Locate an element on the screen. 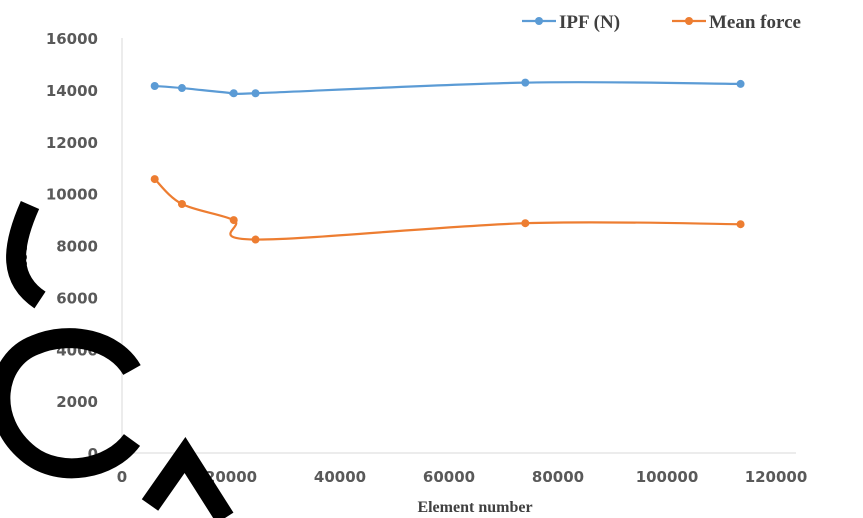 The image size is (863, 518). y-tick-label: 14000 is located at coordinates (72, 91).